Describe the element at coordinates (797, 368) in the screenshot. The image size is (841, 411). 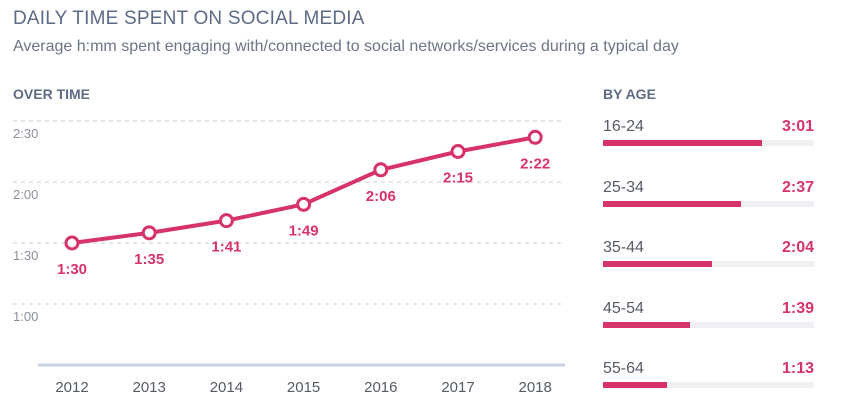
I see `age-value: 1:13` at that location.